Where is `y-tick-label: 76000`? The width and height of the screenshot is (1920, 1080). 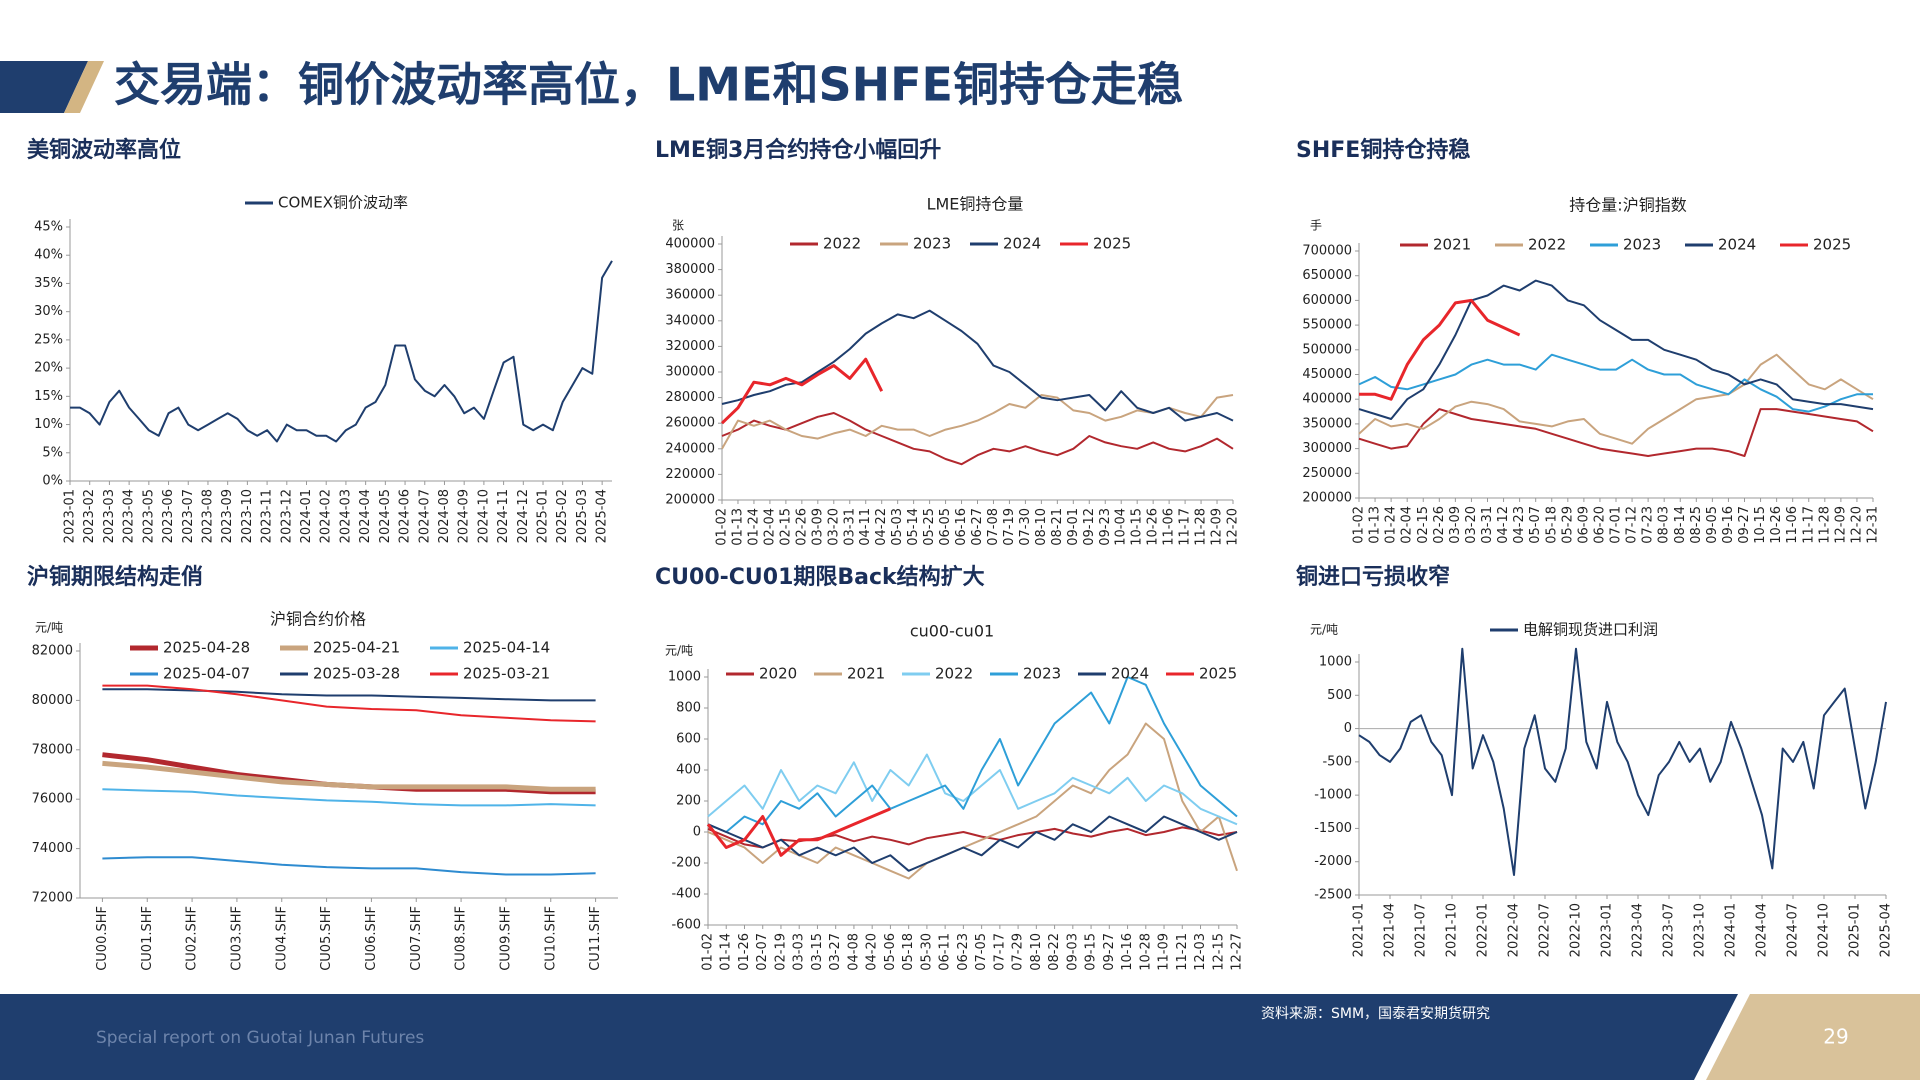 y-tick-label: 76000 is located at coordinates (52, 799).